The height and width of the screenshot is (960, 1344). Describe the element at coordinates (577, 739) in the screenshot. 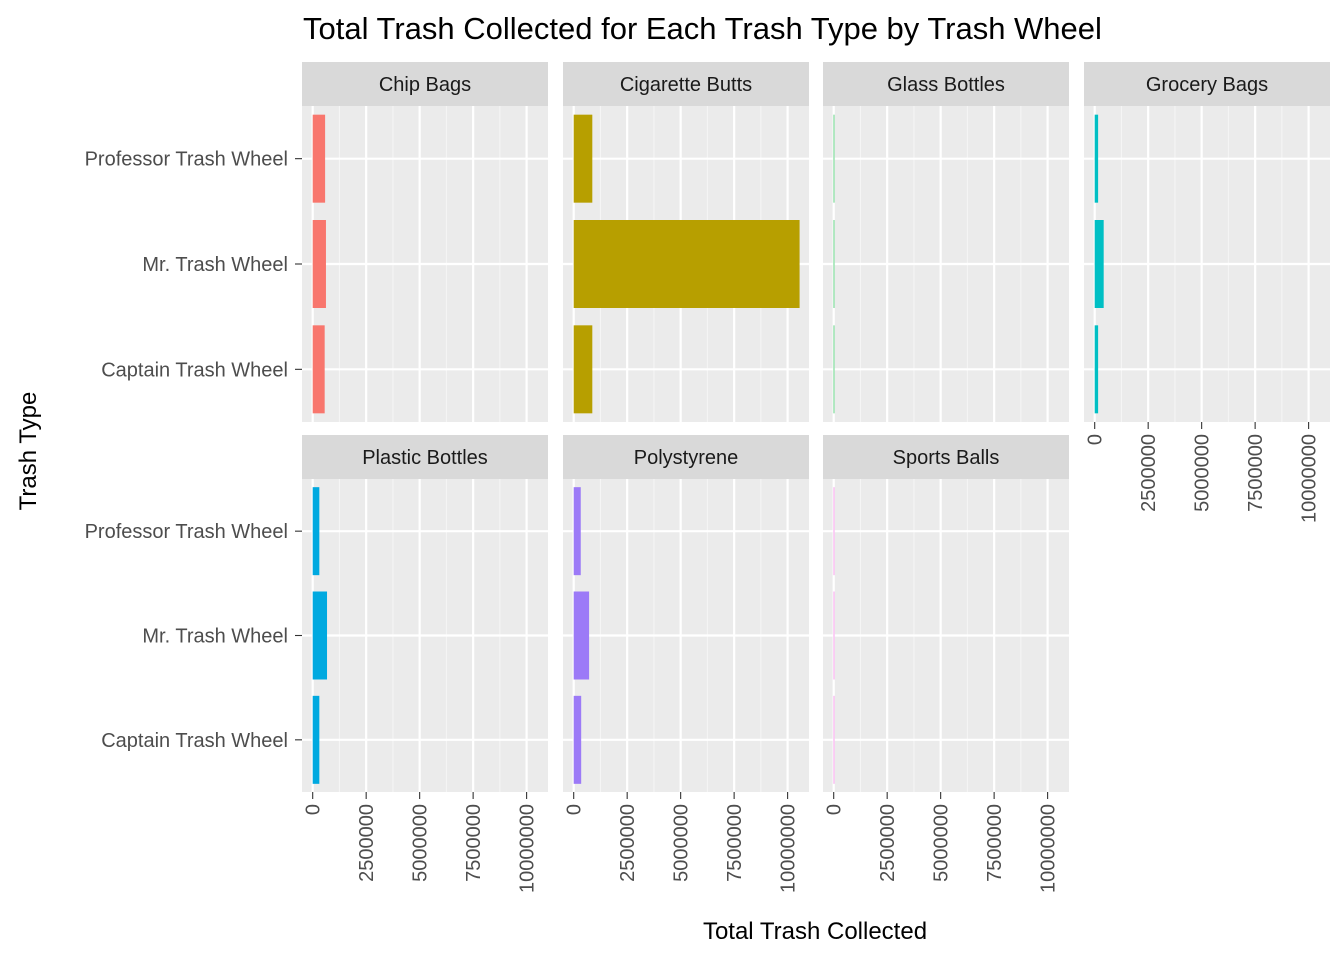

I see `bar-polystyrene-captain-trash-wheel` at that location.